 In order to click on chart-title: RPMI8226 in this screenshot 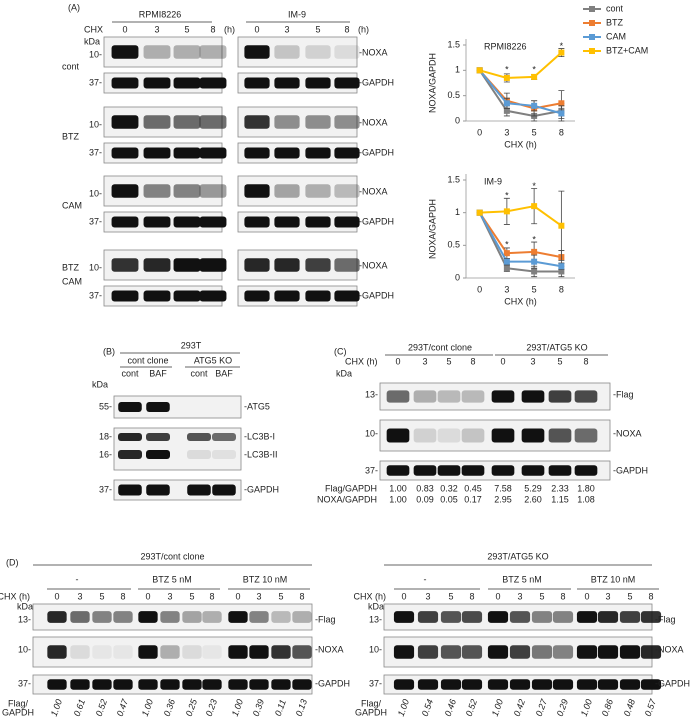, I will do `click(505, 46)`.